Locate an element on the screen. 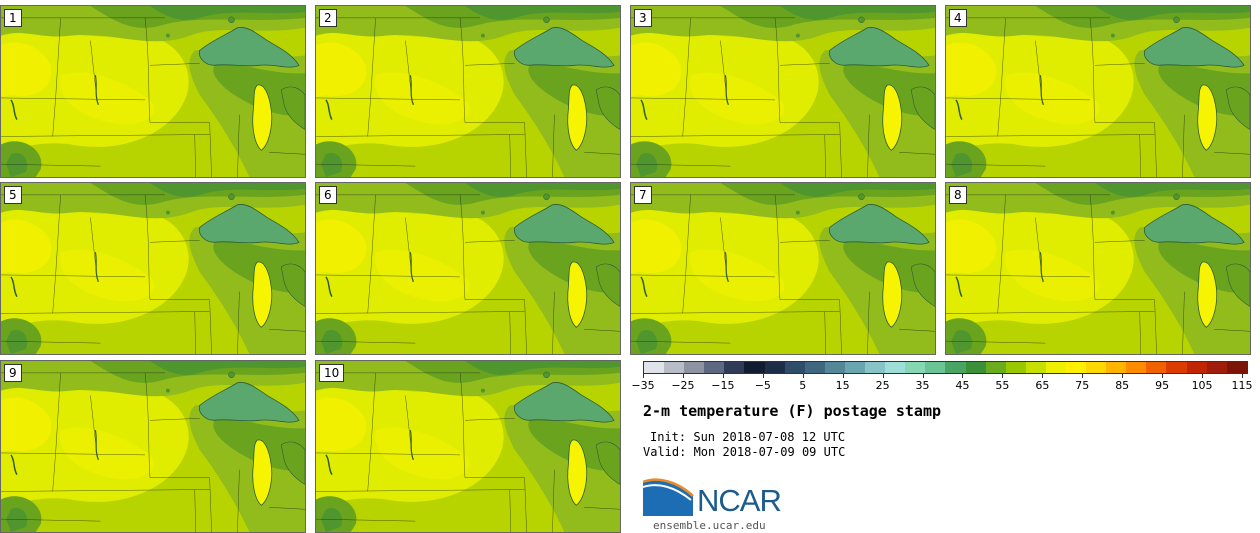 The height and width of the screenshot is (533, 1260). map-panel-4: 4 is located at coordinates (1098, 91).